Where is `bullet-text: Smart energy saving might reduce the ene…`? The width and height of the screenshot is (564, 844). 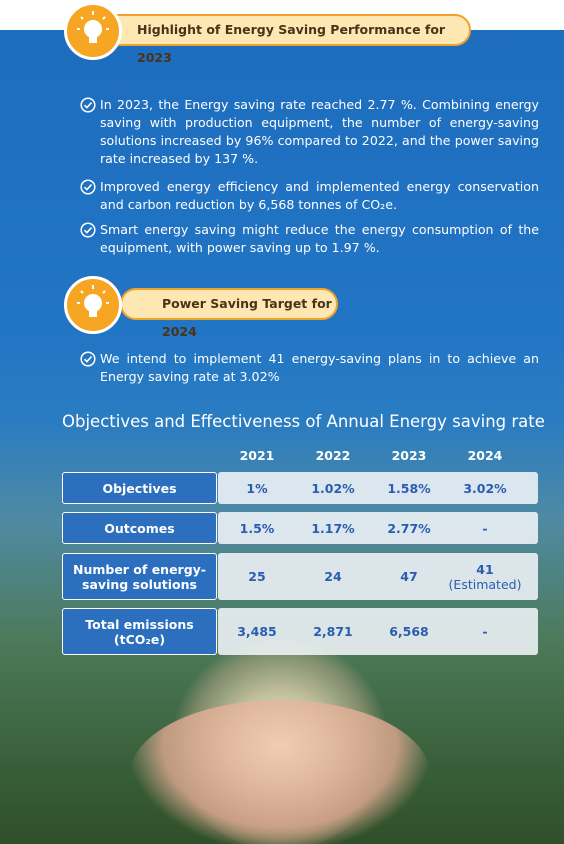
bullet-text: Smart energy saving might reduce the ene… is located at coordinates (319, 238).